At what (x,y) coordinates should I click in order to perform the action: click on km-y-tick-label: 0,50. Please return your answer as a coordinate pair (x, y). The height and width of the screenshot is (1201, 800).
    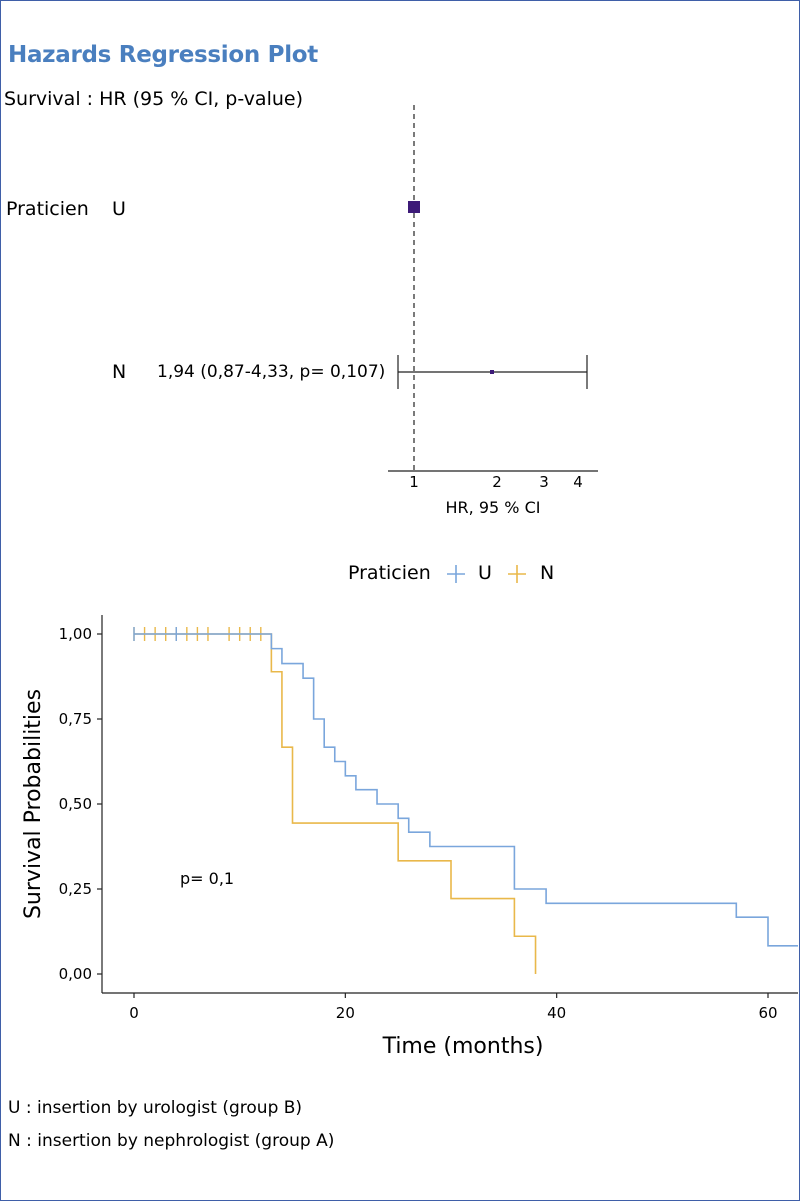
    Looking at the image, I should click on (75, 804).